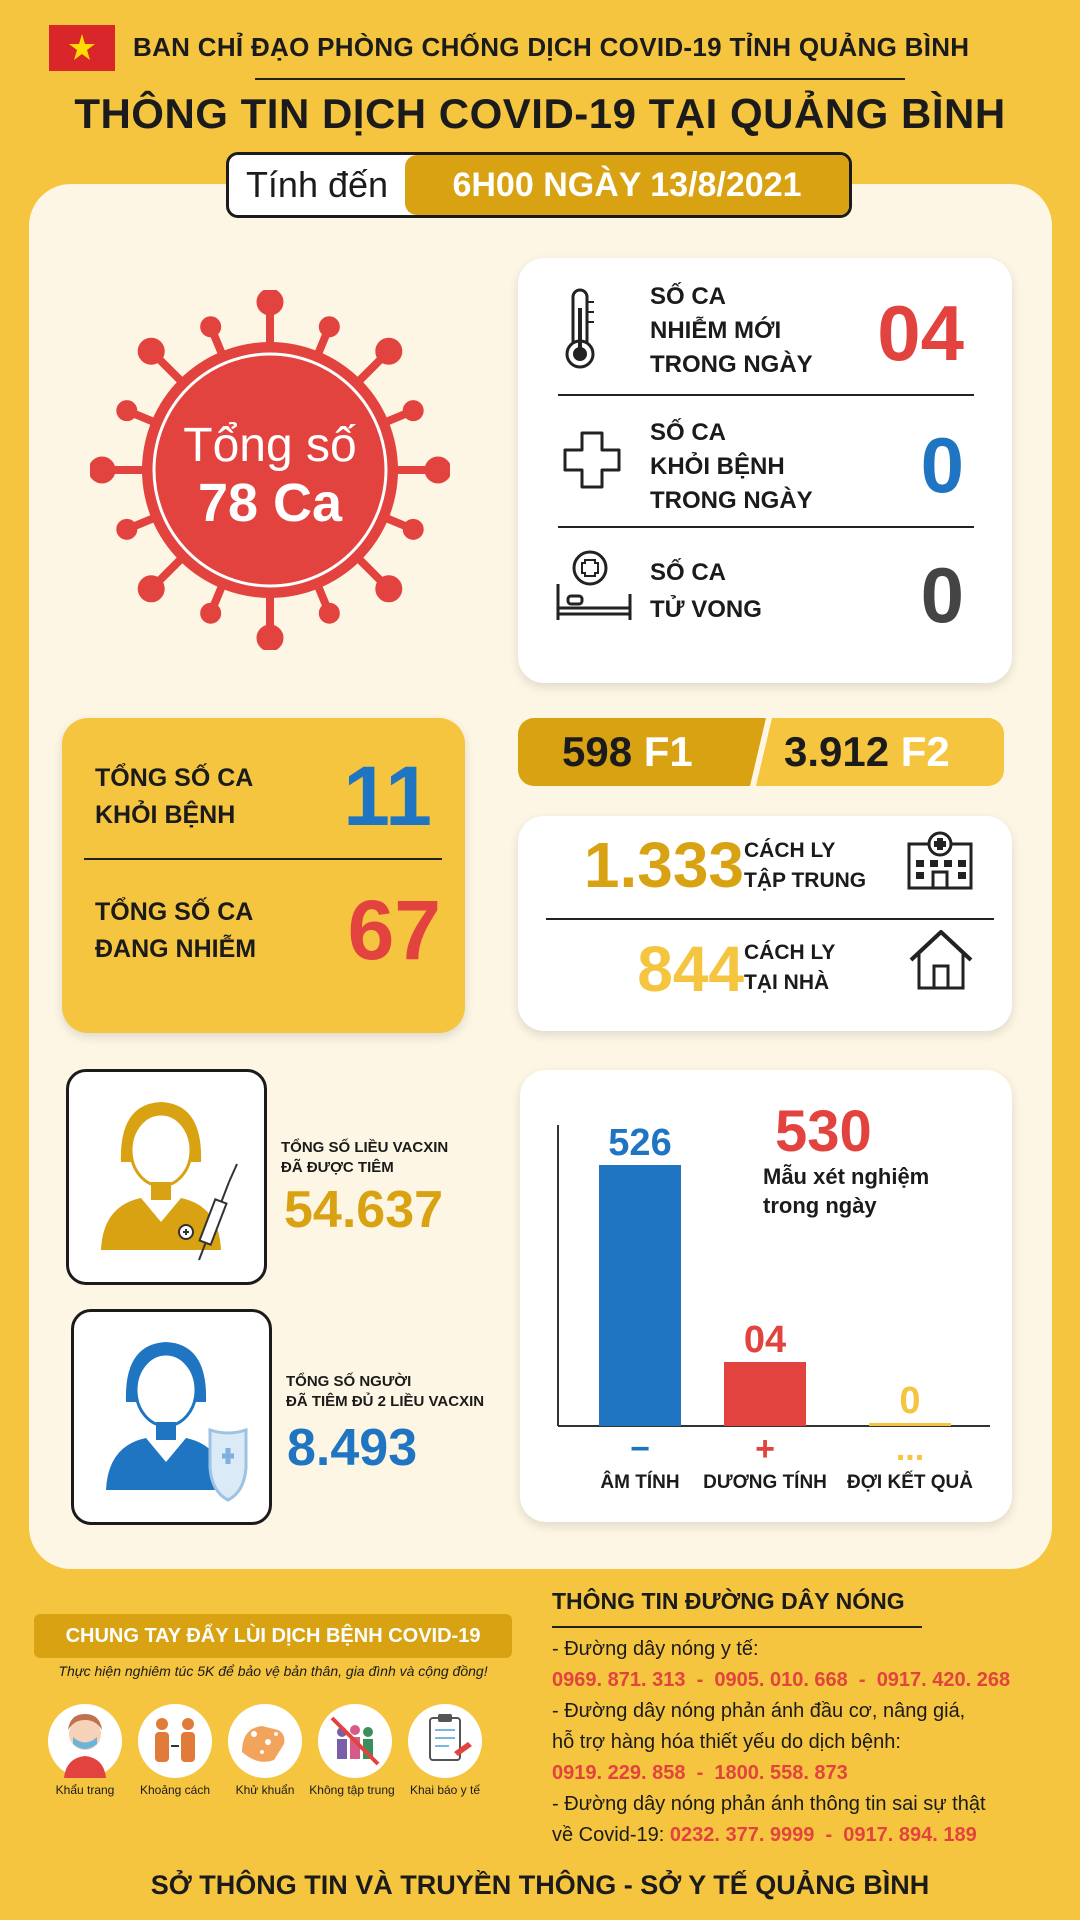  Describe the element at coordinates (639, 1143) in the screenshot. I see `bar-value-label: 526` at that location.